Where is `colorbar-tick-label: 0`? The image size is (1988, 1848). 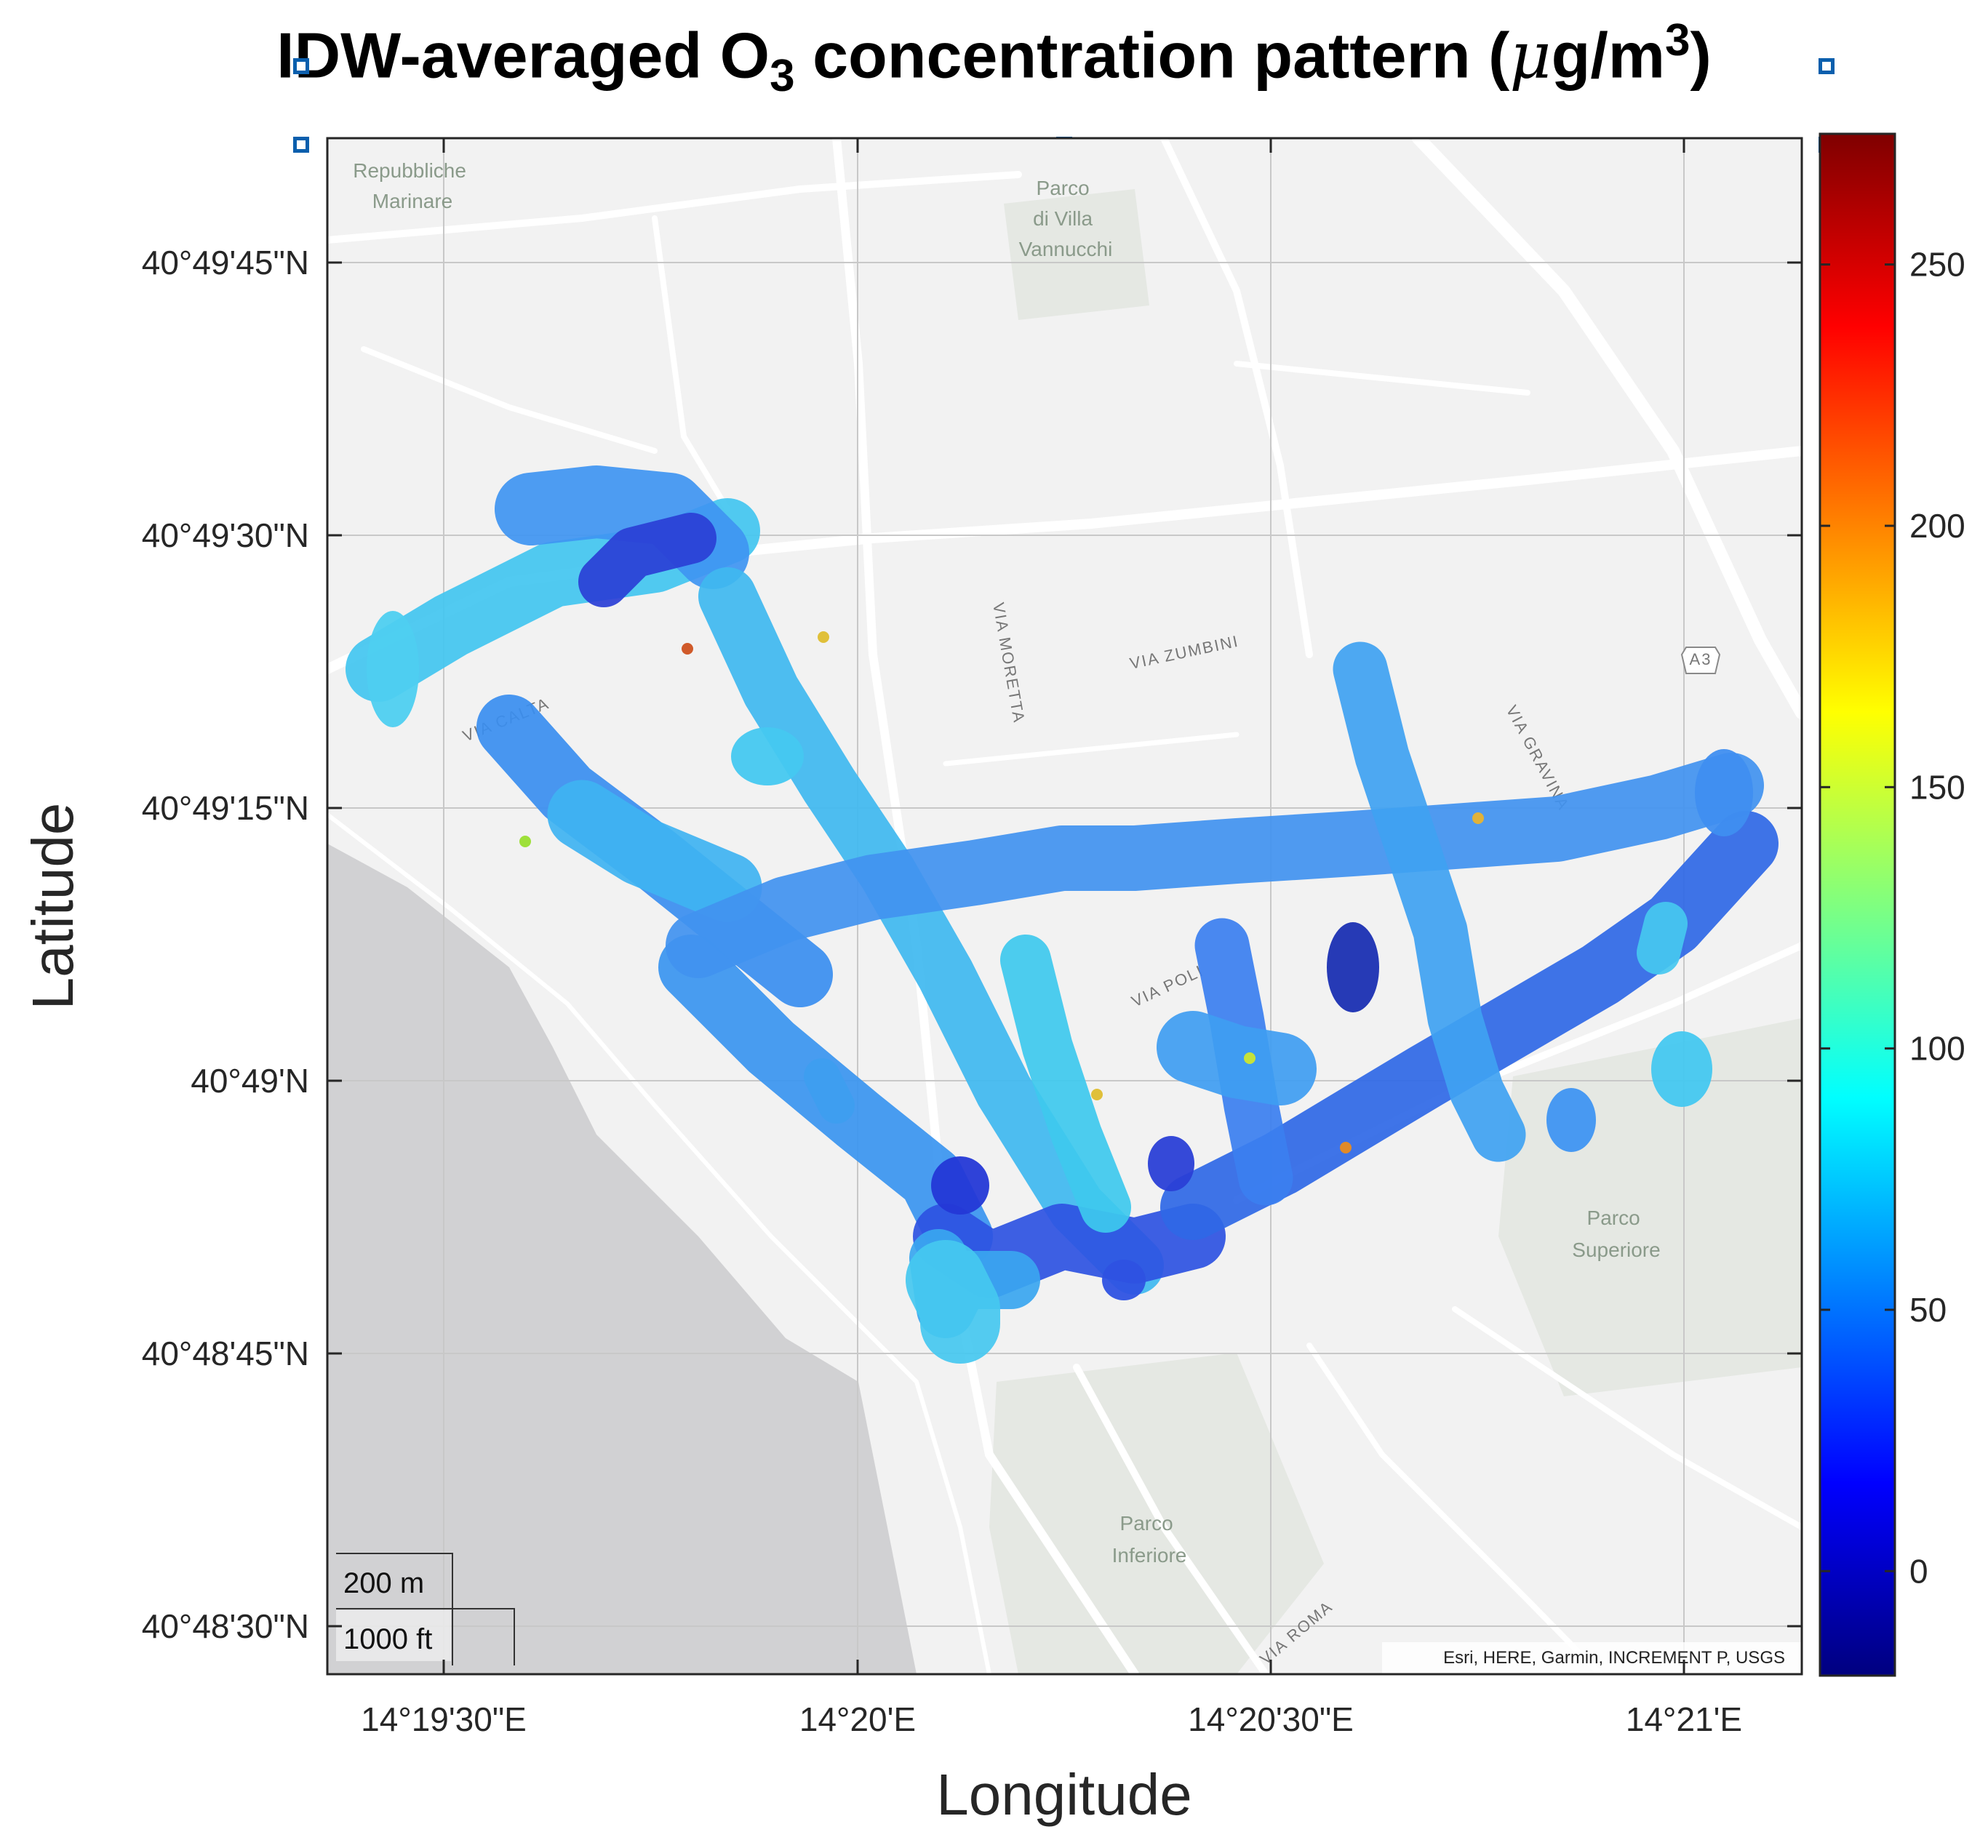 colorbar-tick-label: 0 is located at coordinates (1918, 1571).